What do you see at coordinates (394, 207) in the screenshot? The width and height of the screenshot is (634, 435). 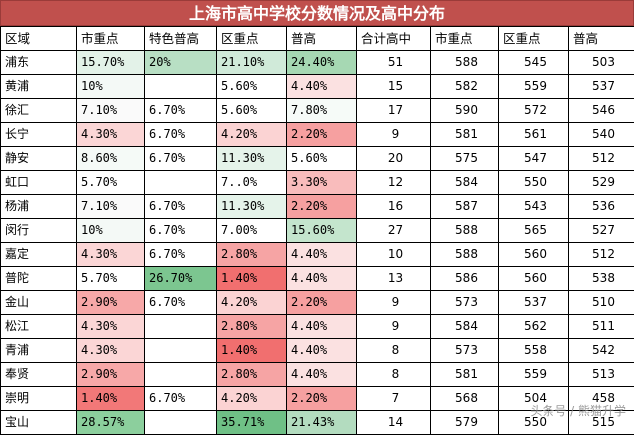 I see `data-cell: 16` at bounding box center [394, 207].